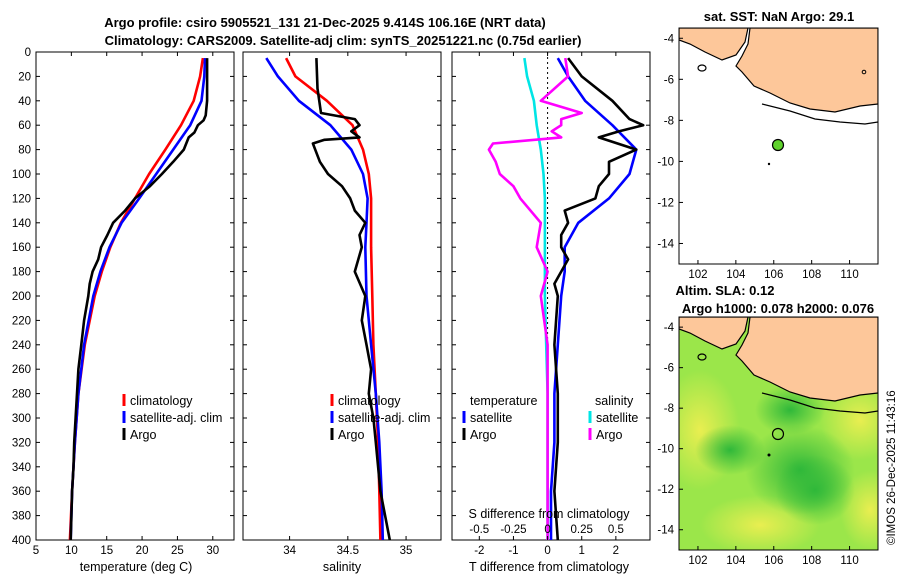 The height and width of the screenshot is (580, 900). Describe the element at coordinates (609, 435) in the screenshot. I see `legend-s-argo: Argo` at that location.